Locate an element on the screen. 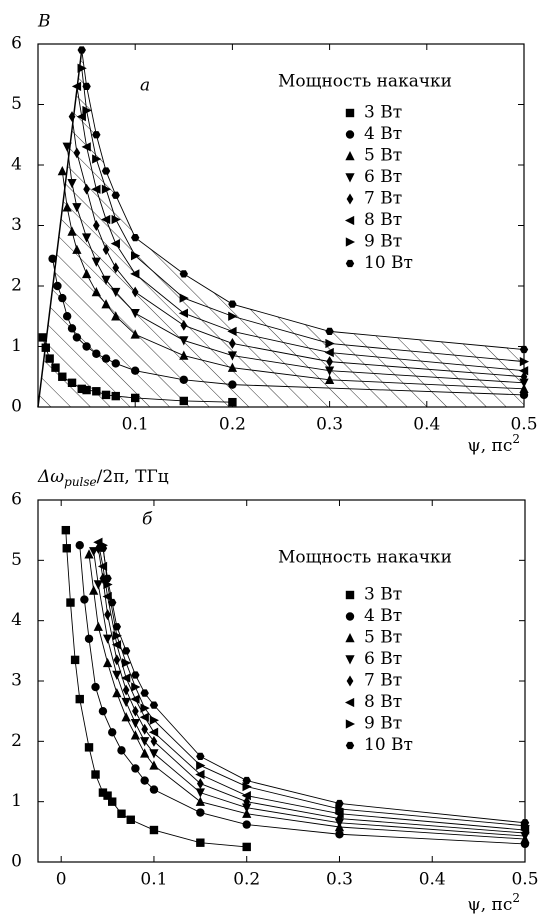 This screenshot has width=543, height=915. x-tick-label: 0.5 is located at coordinates (523, 425).